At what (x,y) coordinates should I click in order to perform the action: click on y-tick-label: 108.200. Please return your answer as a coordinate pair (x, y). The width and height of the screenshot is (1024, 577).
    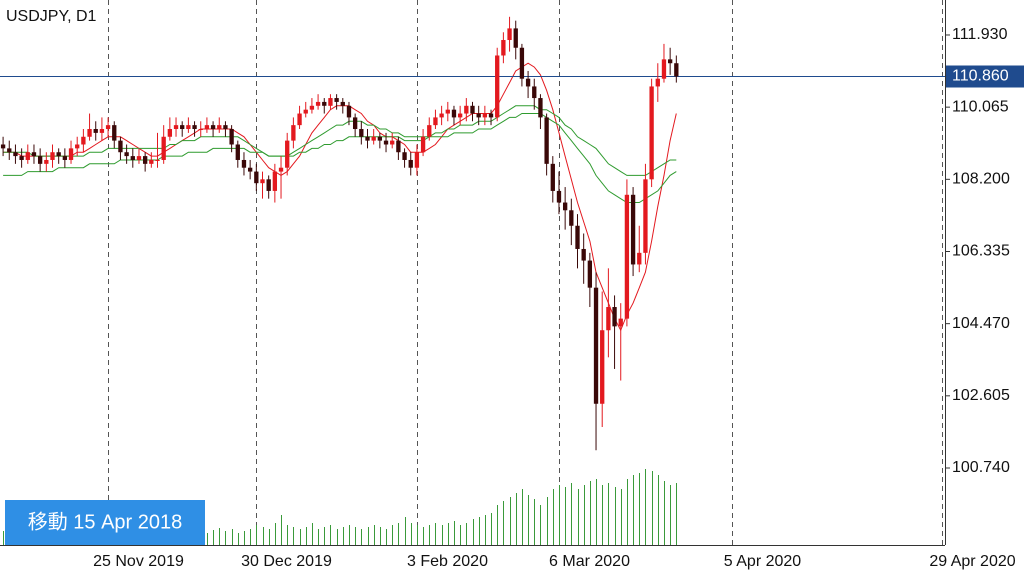
    Looking at the image, I should click on (981, 179).